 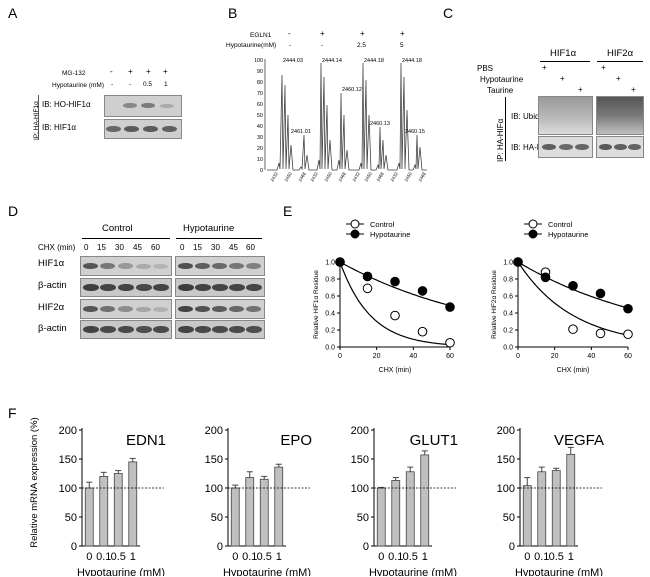 I want to click on y-axis-label: Relative HIF1α Residue, so click(x=316, y=304).